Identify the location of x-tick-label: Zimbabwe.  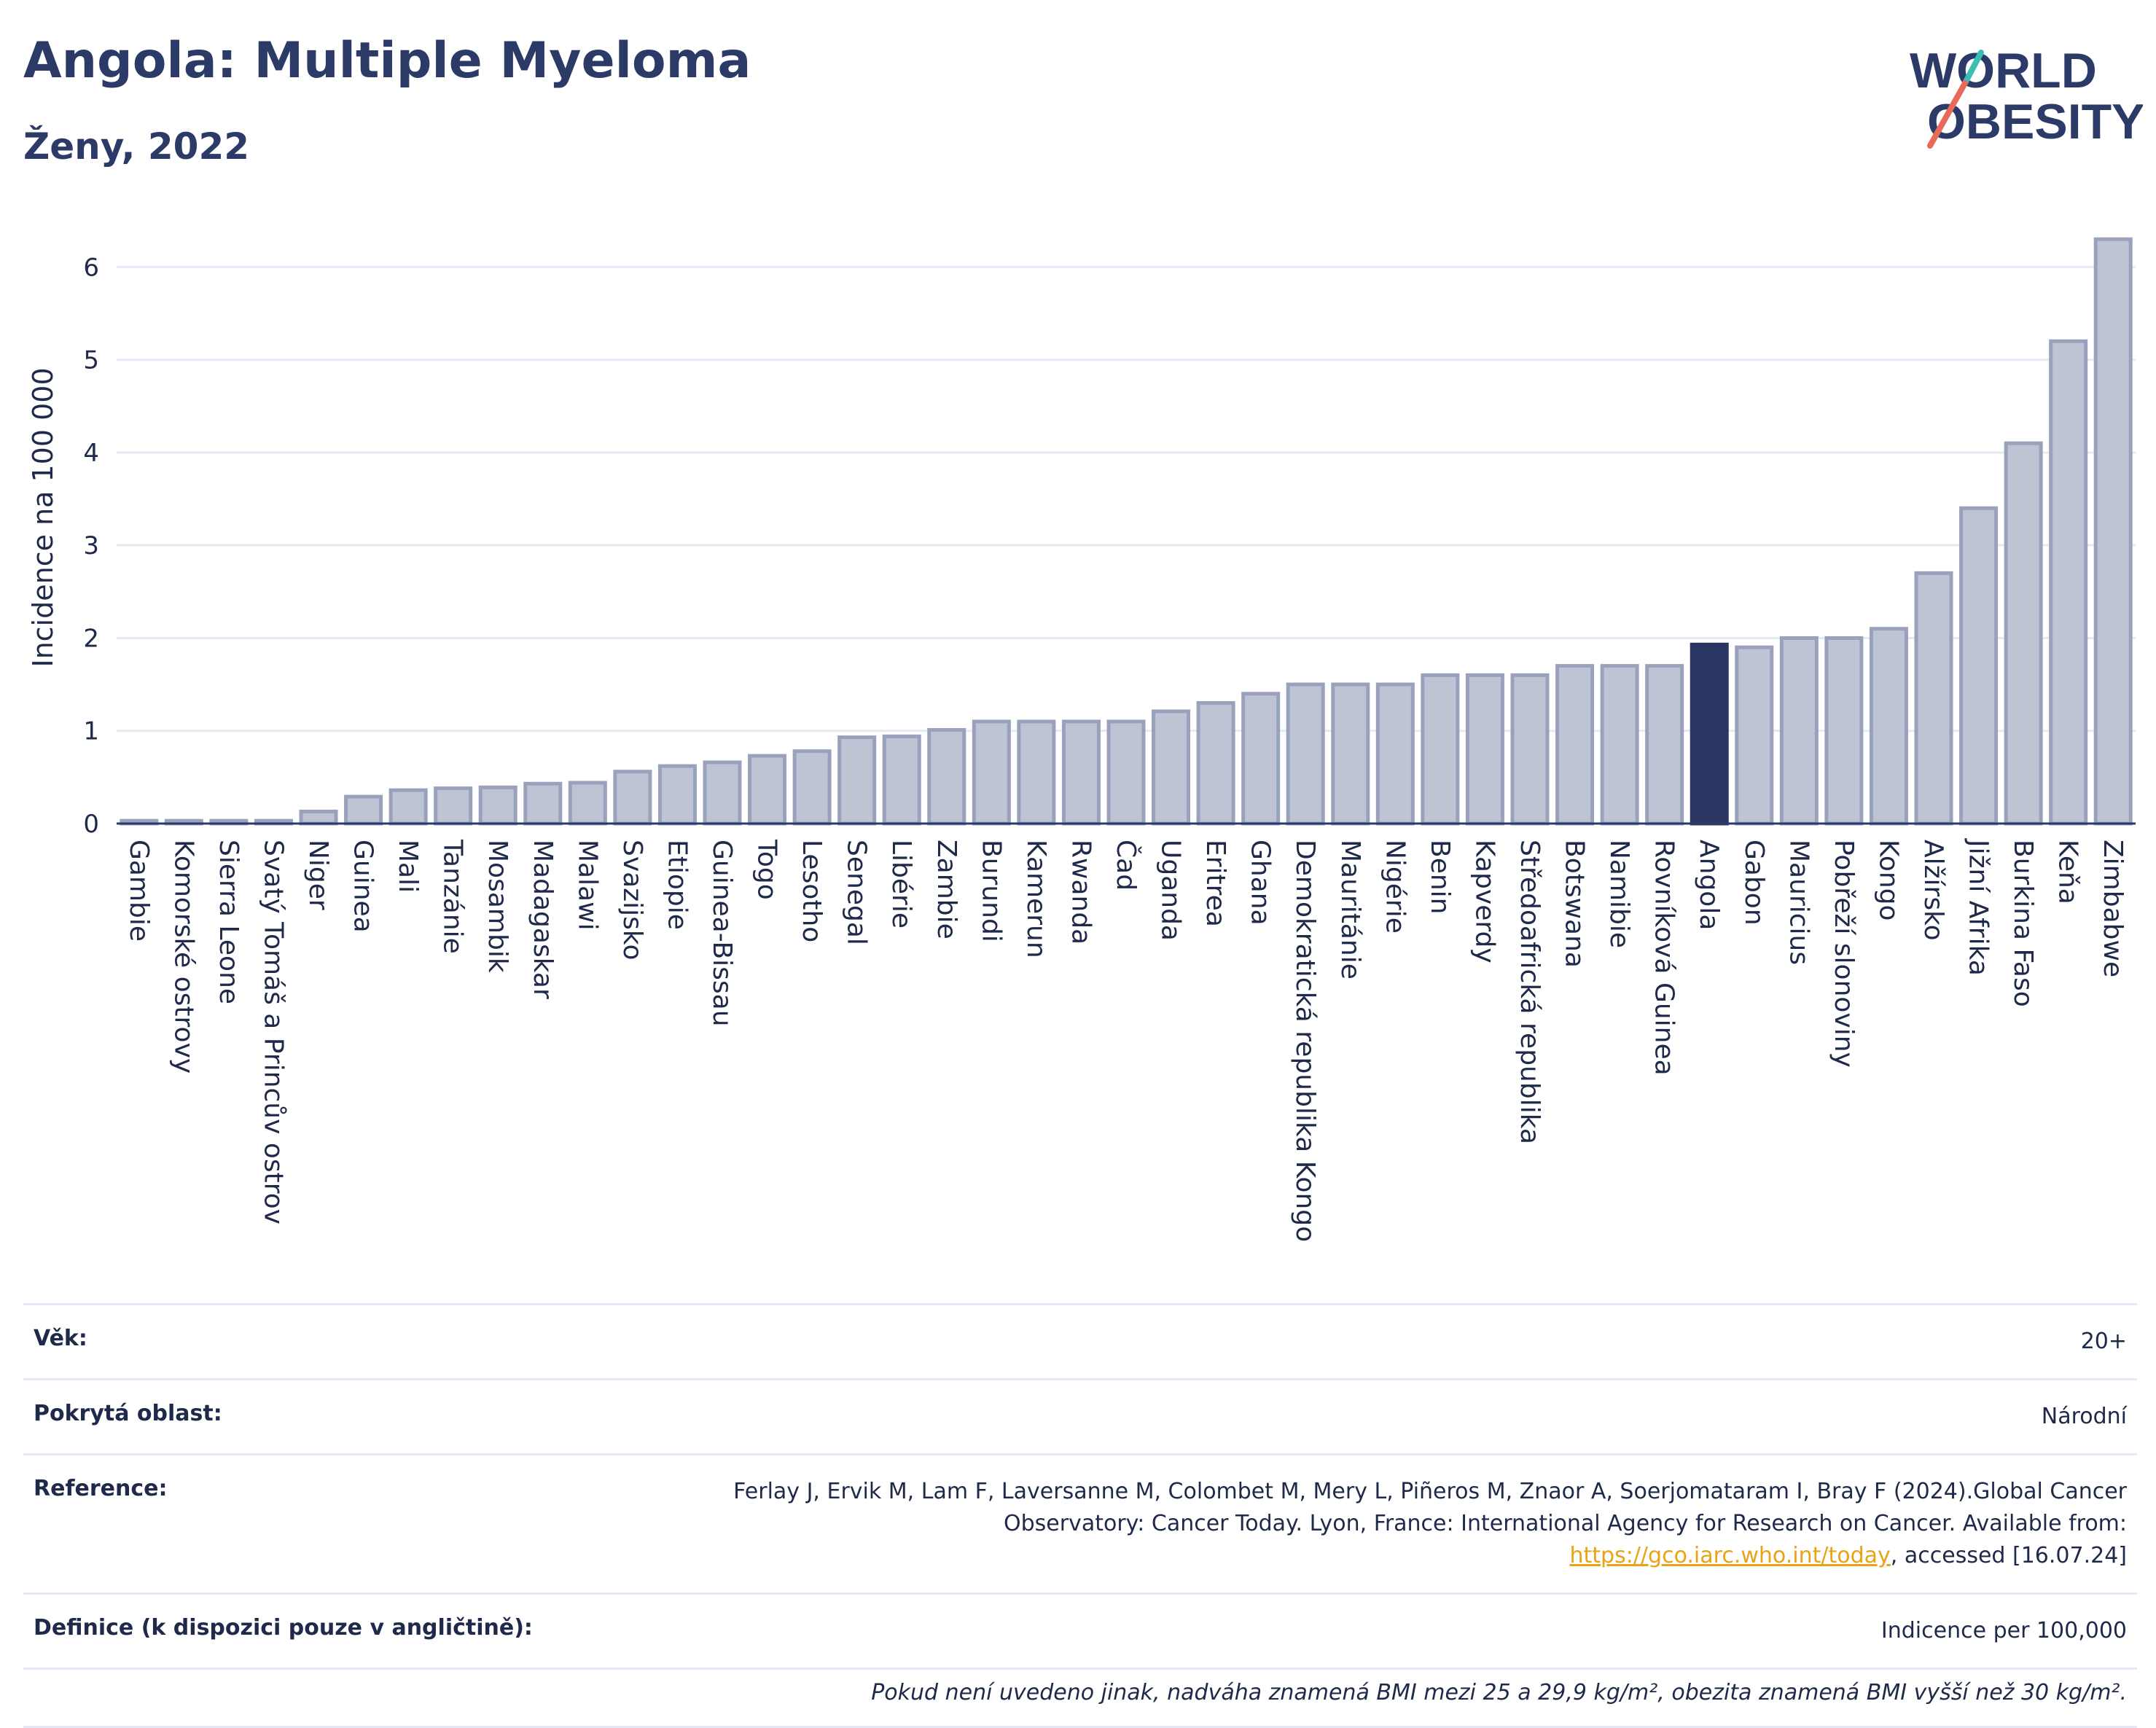
(2113, 908).